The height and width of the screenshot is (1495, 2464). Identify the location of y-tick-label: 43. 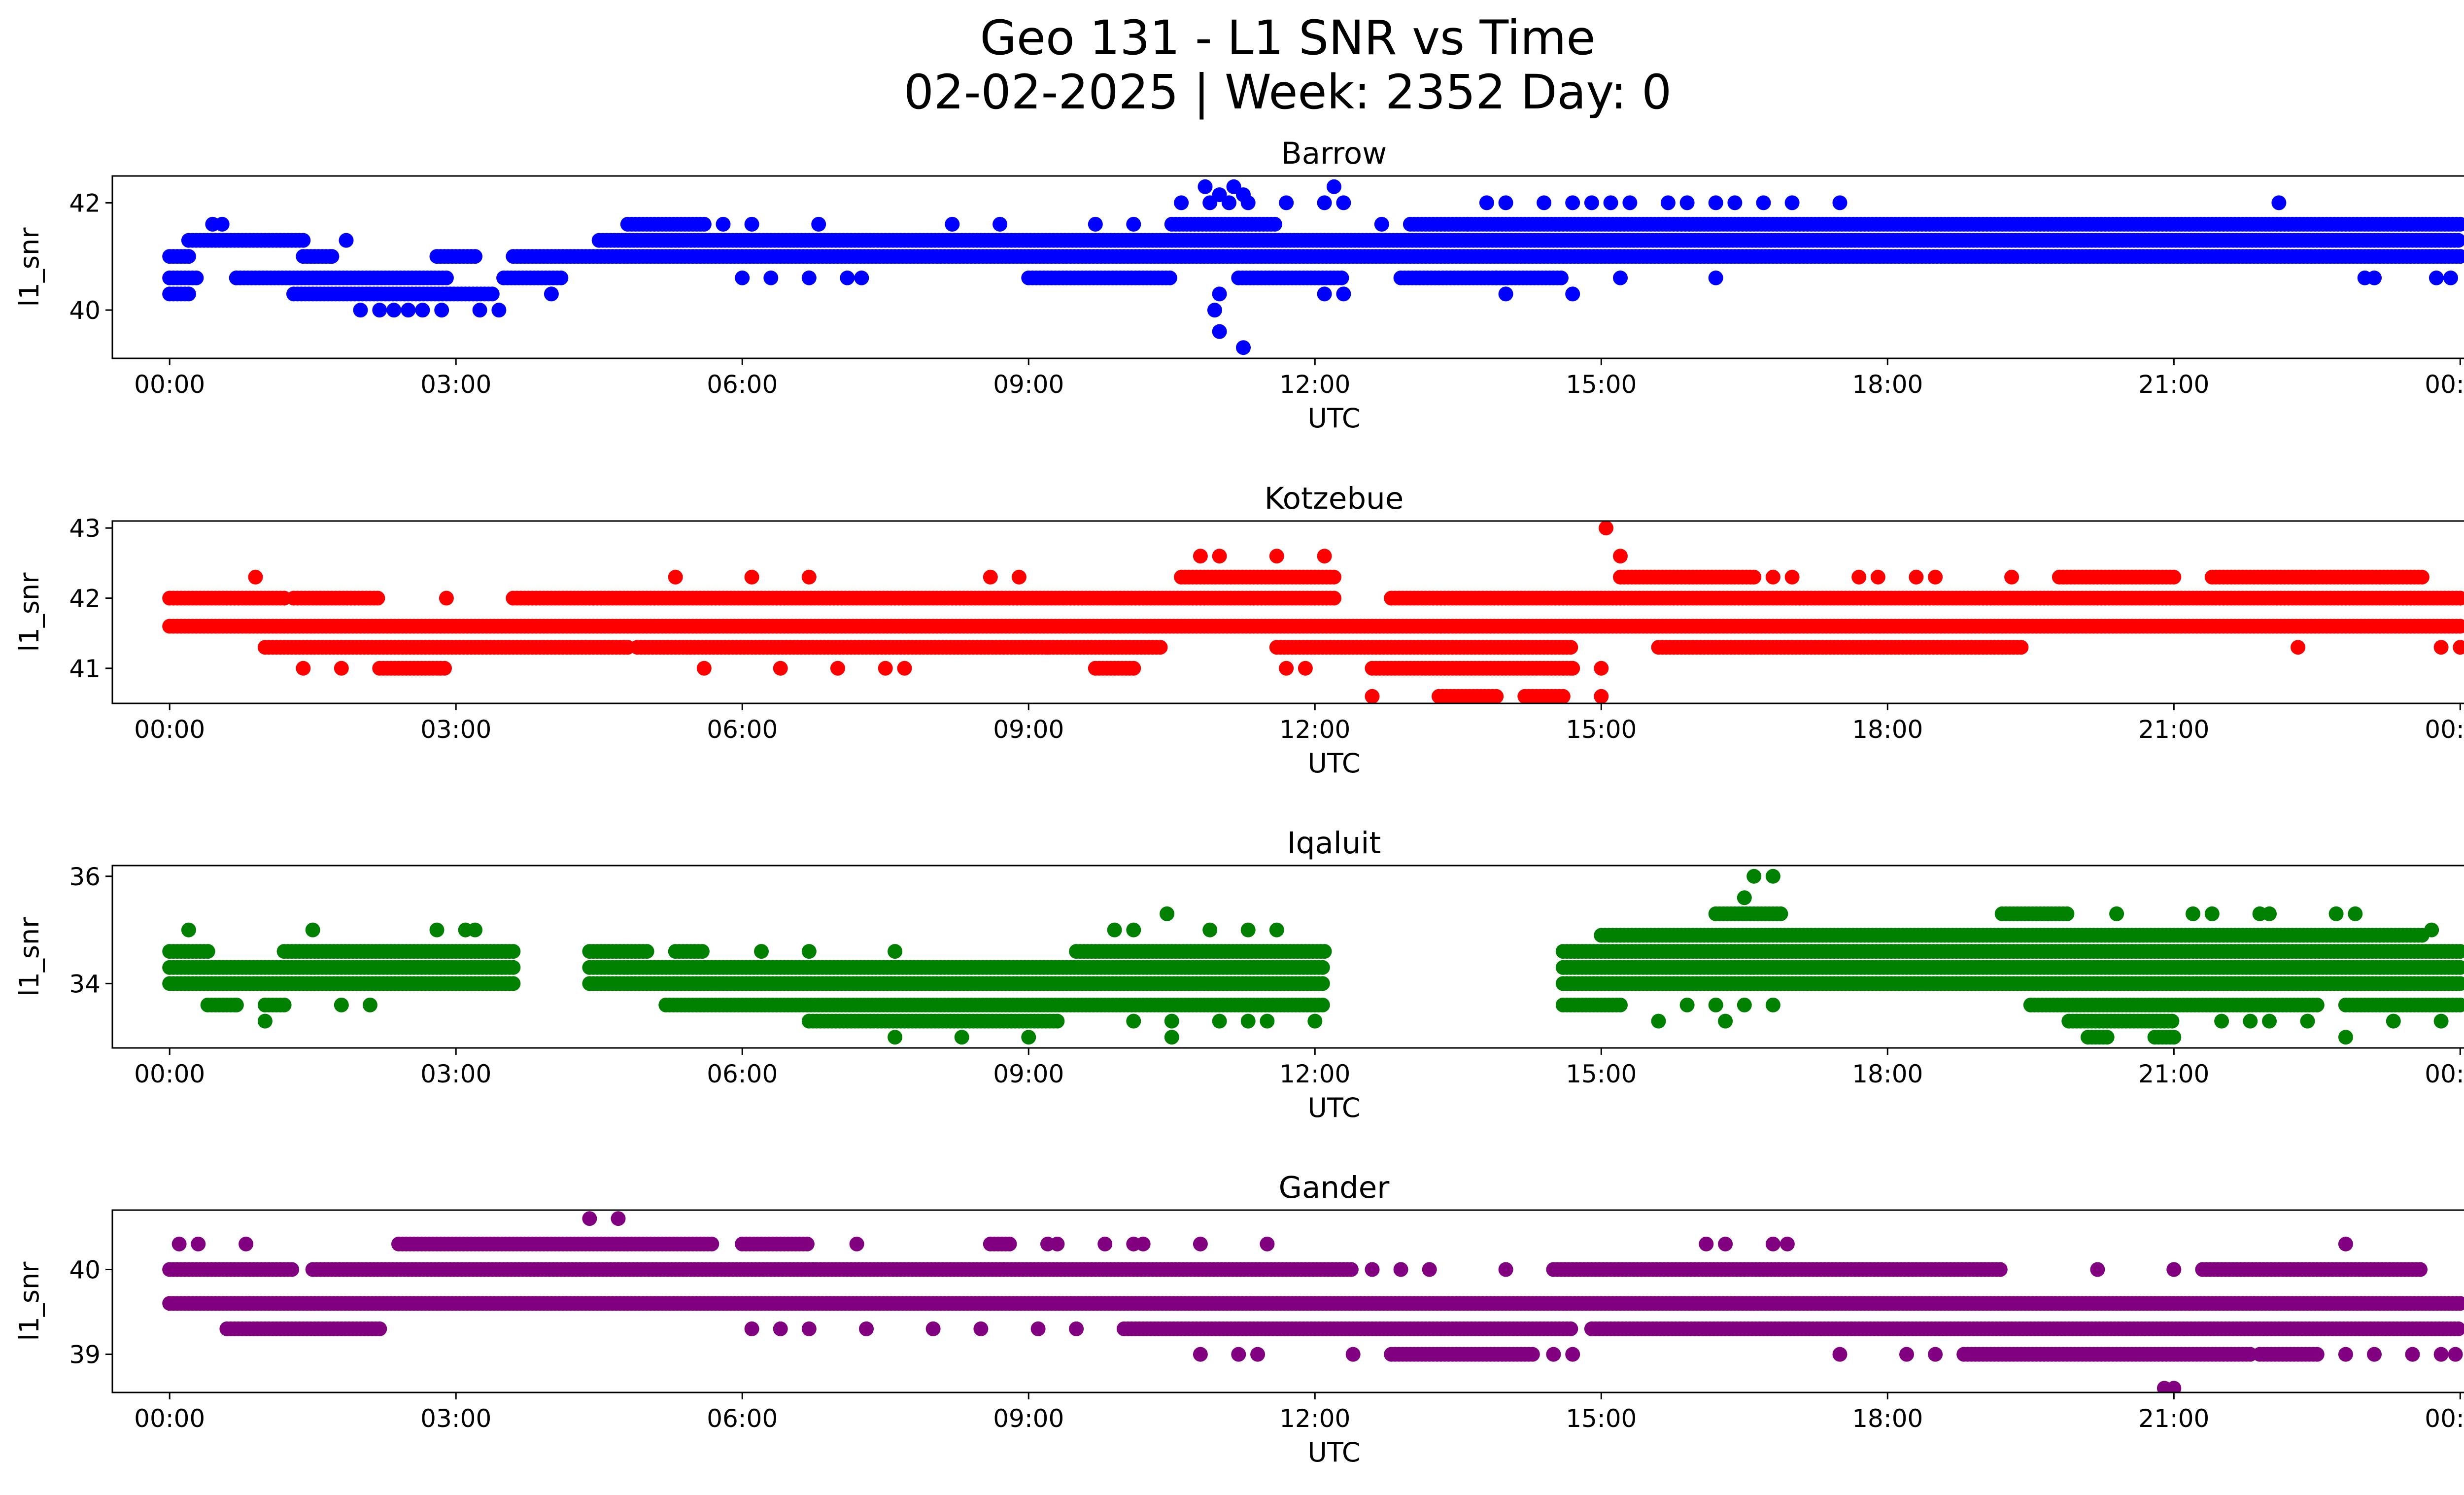
(85, 528).